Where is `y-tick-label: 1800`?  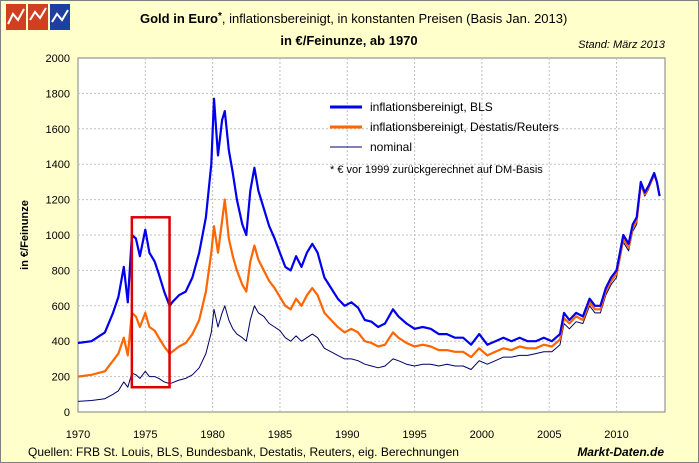
y-tick-label: 1800 is located at coordinates (58, 94).